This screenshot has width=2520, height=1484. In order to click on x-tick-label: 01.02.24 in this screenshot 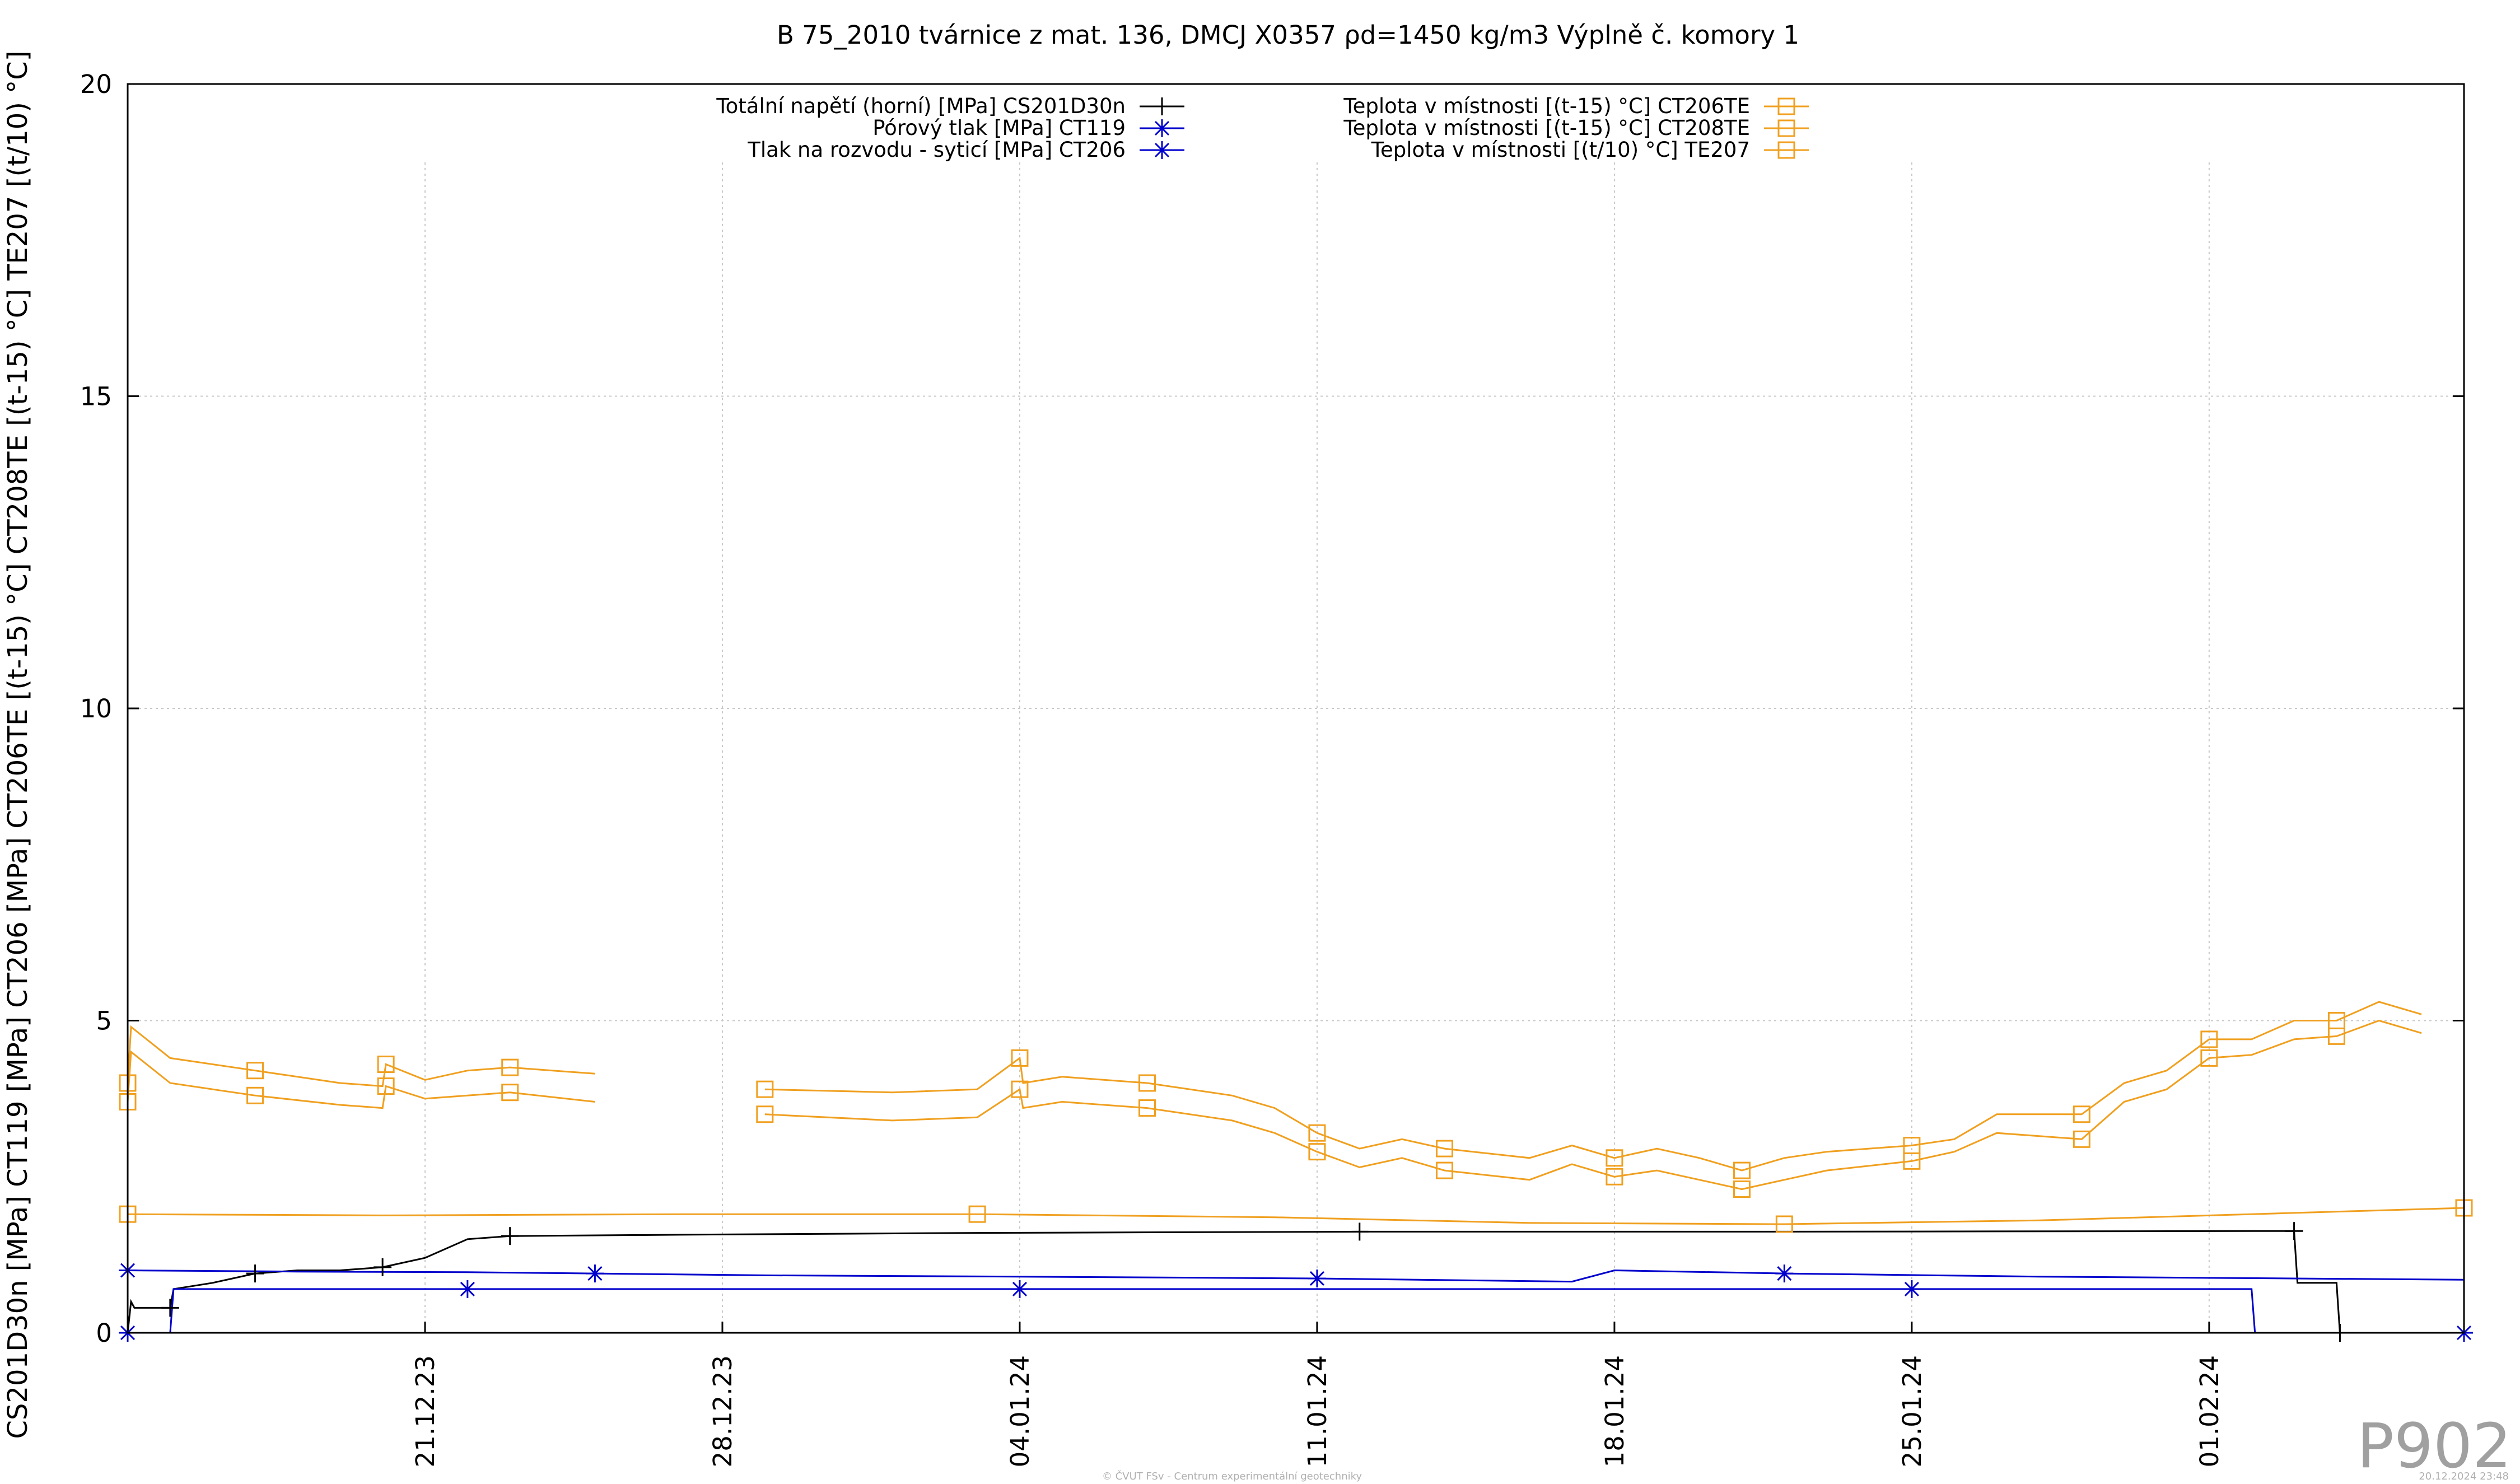, I will do `click(2210, 1411)`.